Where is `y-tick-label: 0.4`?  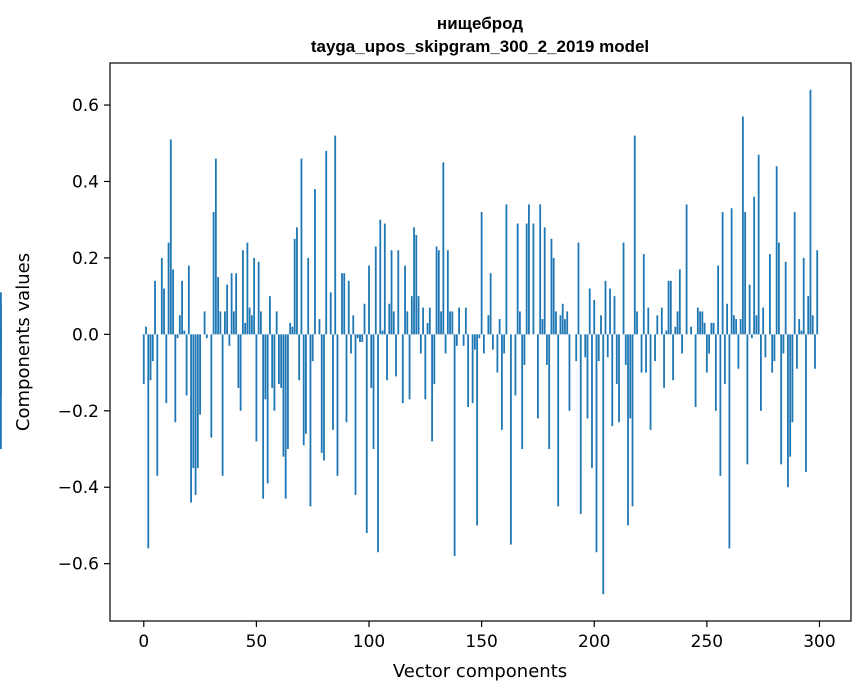 y-tick-label: 0.4 is located at coordinates (85, 182).